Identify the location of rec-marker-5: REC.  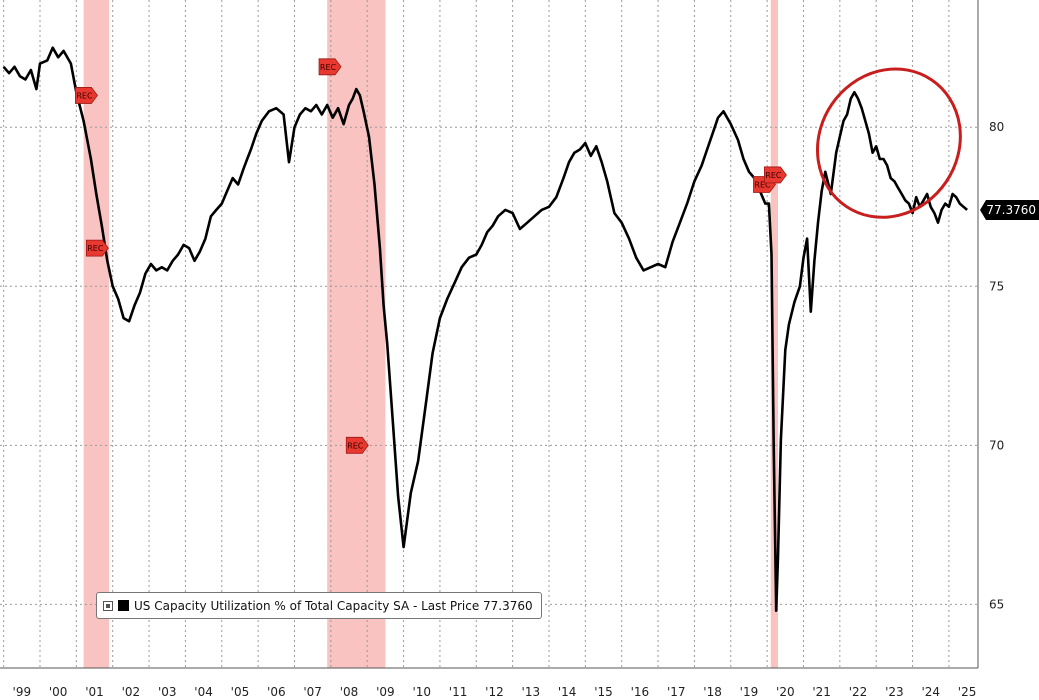
(775, 175).